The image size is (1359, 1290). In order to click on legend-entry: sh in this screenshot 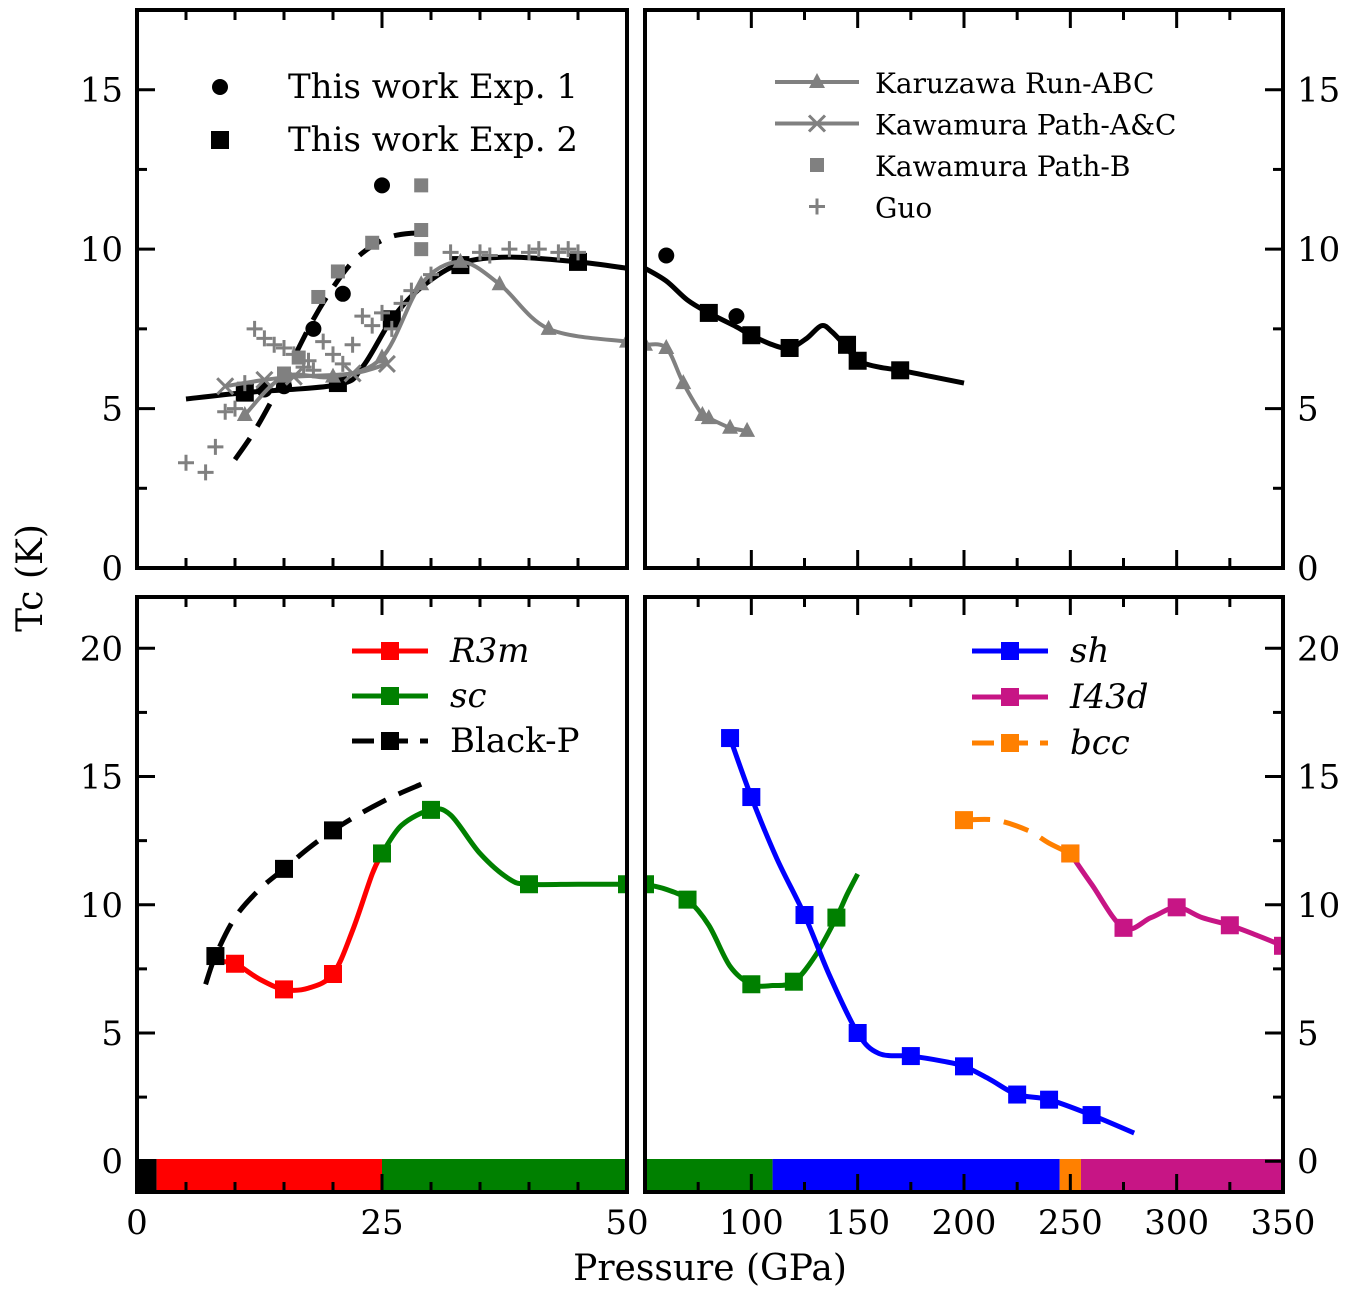, I will do `click(1040, 651)`.